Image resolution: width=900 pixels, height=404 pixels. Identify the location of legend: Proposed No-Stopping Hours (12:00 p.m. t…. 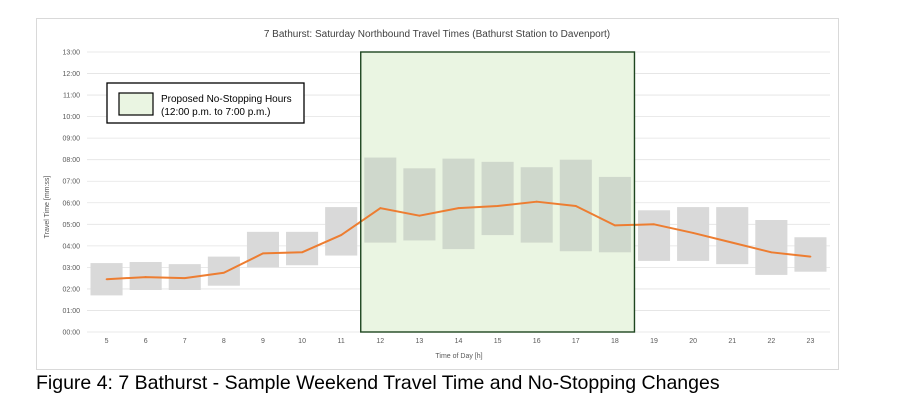
(205, 103).